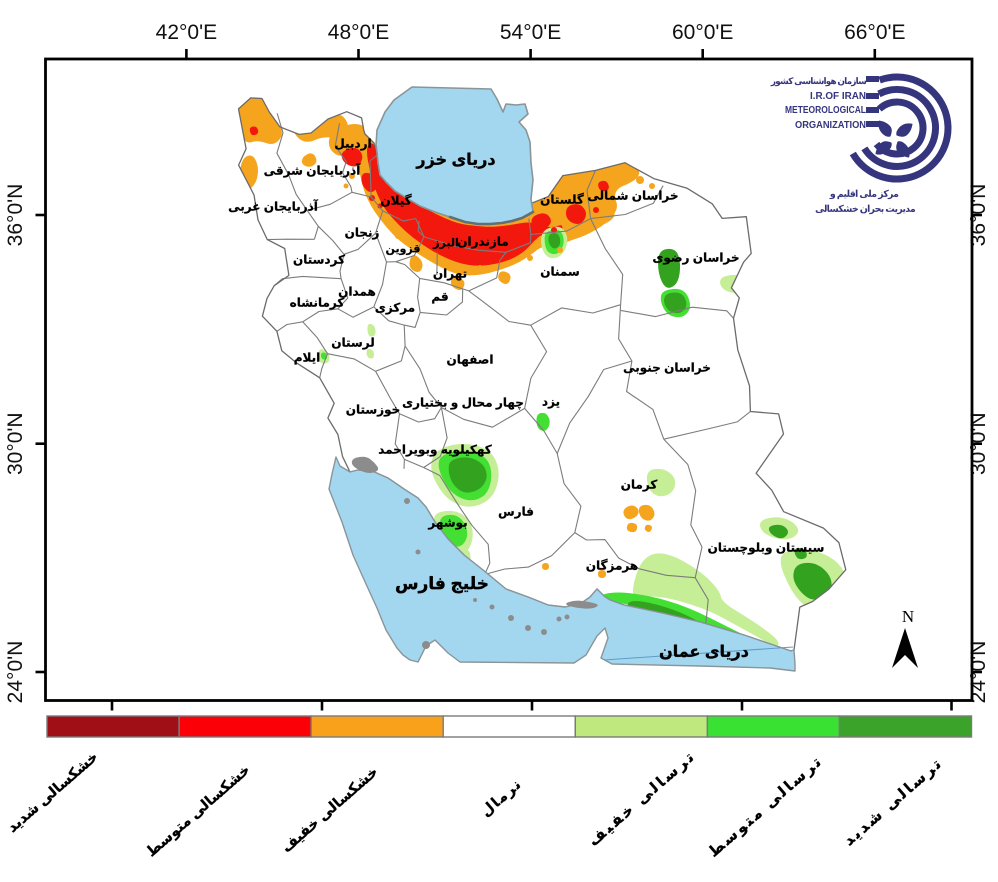 The image size is (998, 882). What do you see at coordinates (830, 125) in the screenshot?
I see `svg-text: ORGANIZATION` at bounding box center [830, 125].